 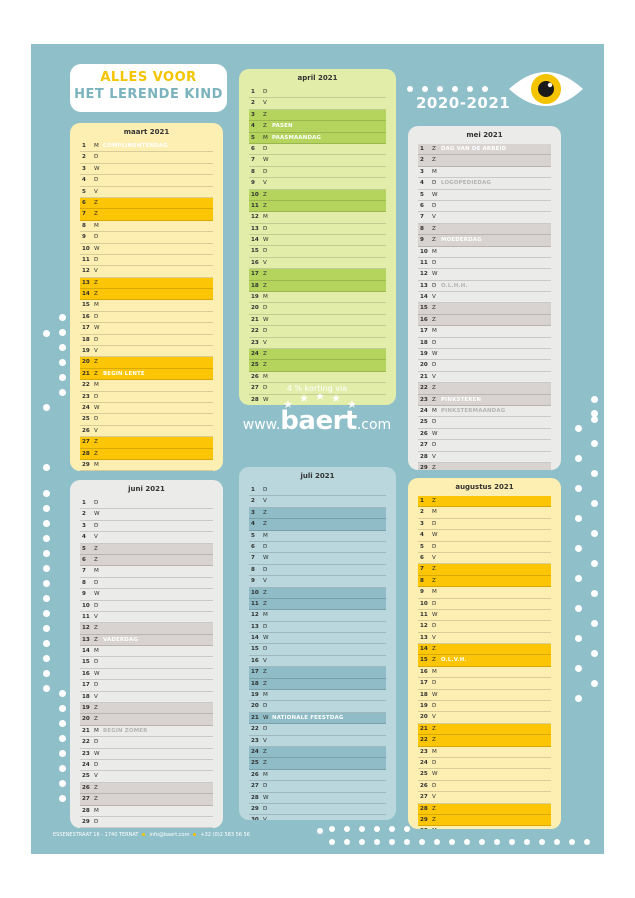 What do you see at coordinates (546, 91) in the screenshot?
I see `eye-icon` at bounding box center [546, 91].